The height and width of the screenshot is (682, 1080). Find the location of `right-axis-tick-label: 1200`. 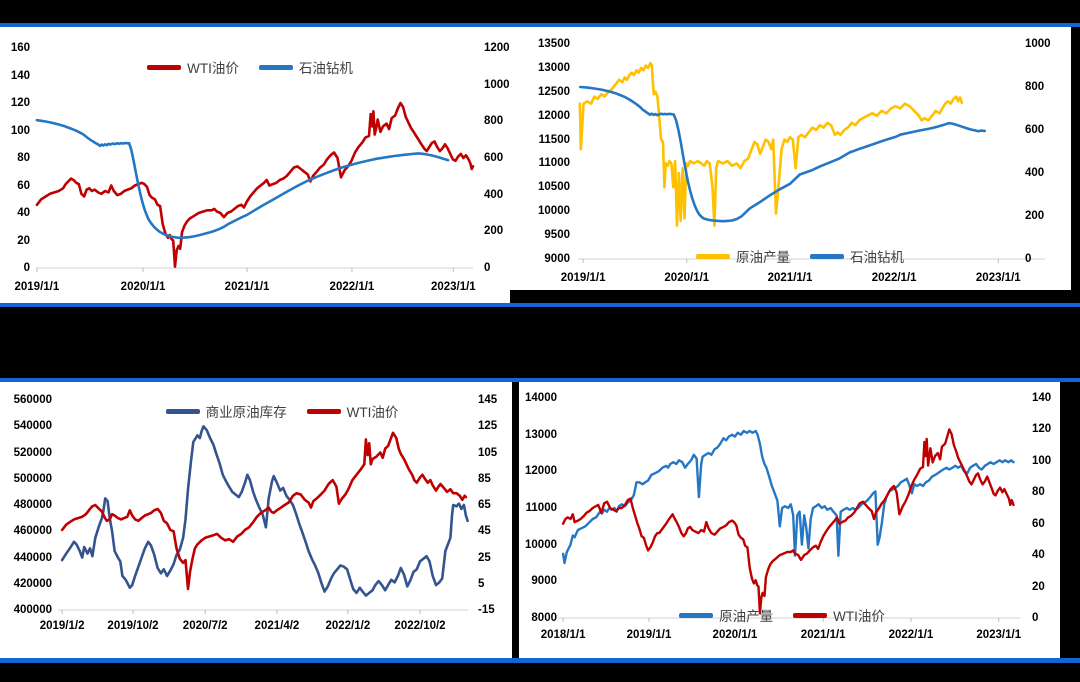

right-axis-tick-label: 1200 is located at coordinates (497, 48).